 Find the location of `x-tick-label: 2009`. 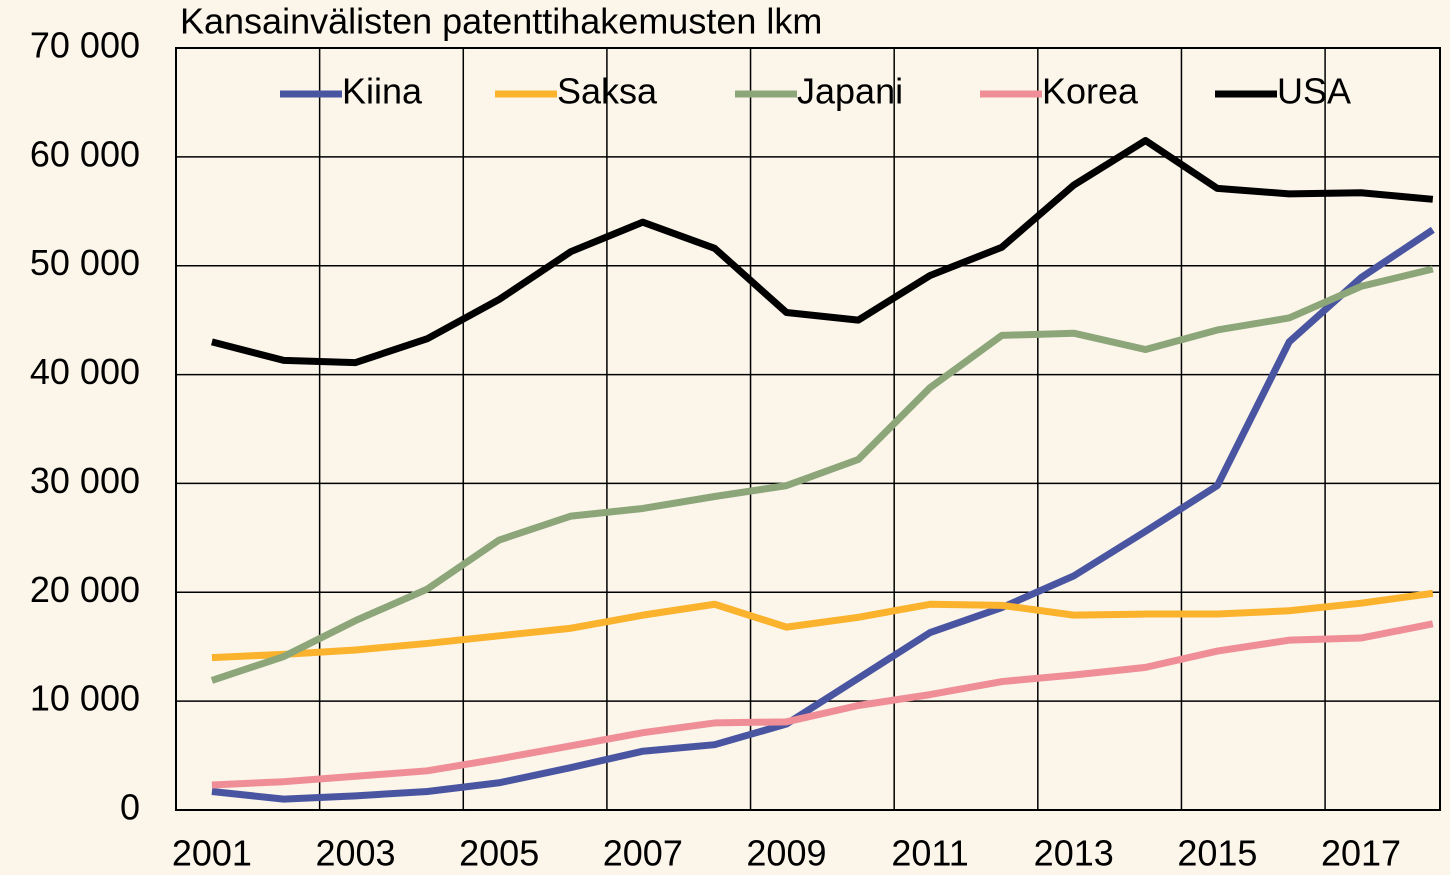

x-tick-label: 2009 is located at coordinates (786, 853).